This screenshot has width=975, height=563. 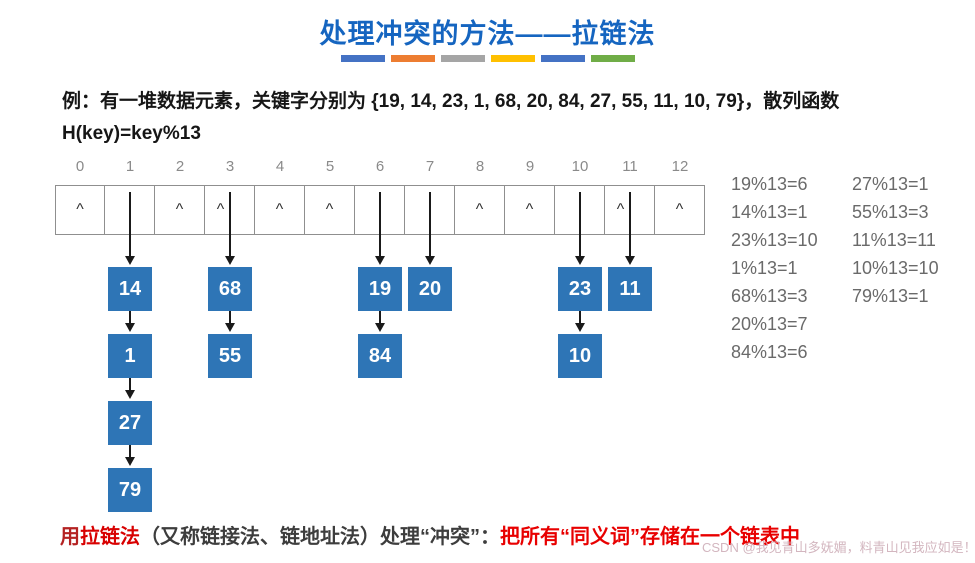 I want to click on chain-node: 84, so click(x=380, y=356).